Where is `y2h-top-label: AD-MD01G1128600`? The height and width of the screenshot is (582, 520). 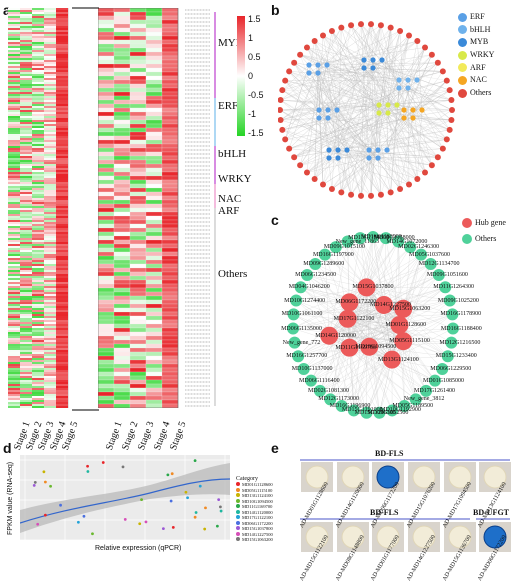
y2h-top-label: AD-MD01G1128600 is located at coordinates (314, 505).